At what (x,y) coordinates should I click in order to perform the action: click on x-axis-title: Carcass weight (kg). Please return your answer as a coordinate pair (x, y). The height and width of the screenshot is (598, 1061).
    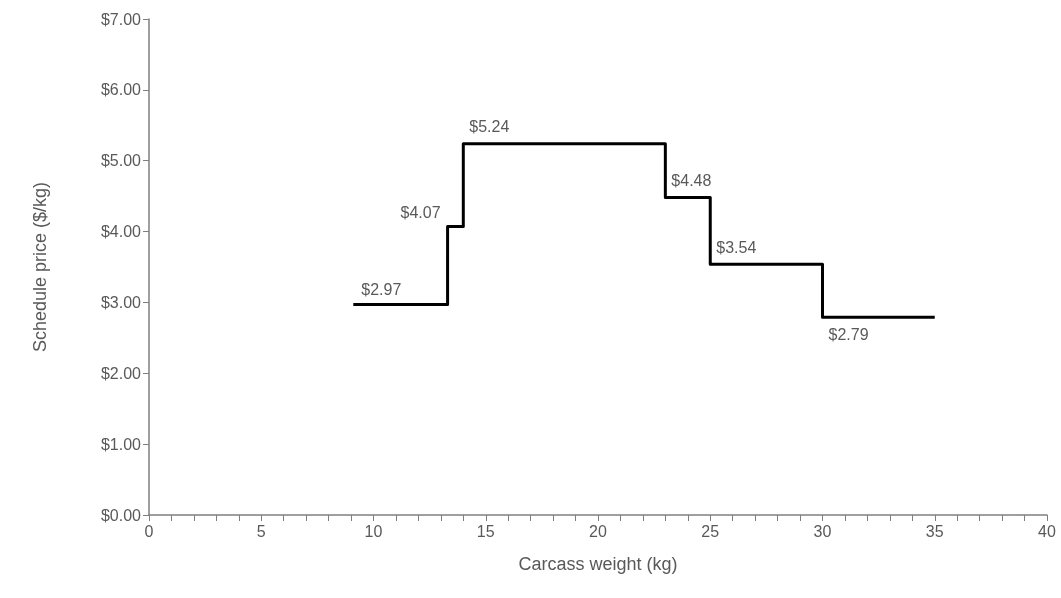
    Looking at the image, I should click on (598, 564).